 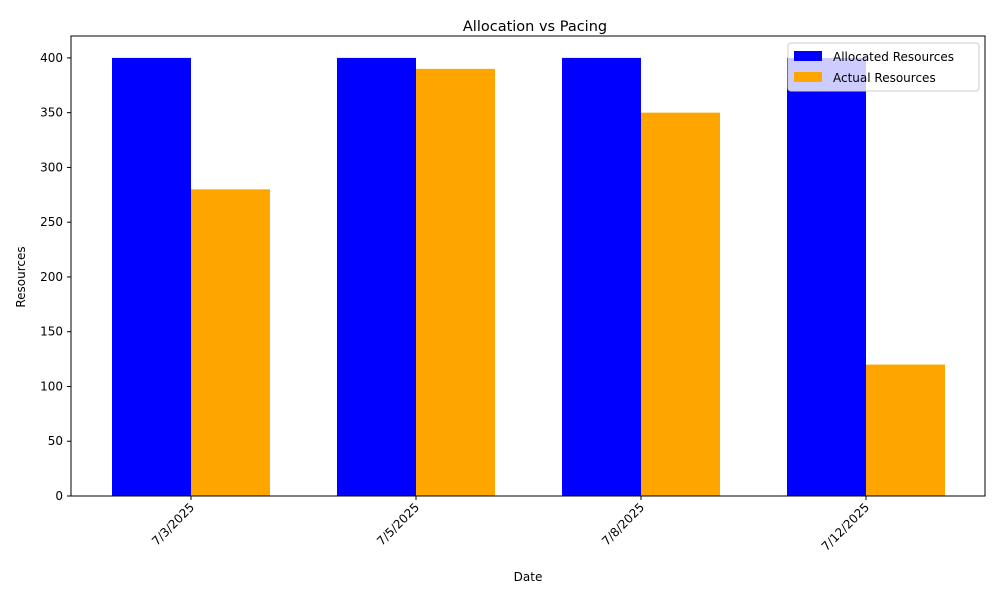 I want to click on y-tick-label: 200, so click(x=51, y=277).